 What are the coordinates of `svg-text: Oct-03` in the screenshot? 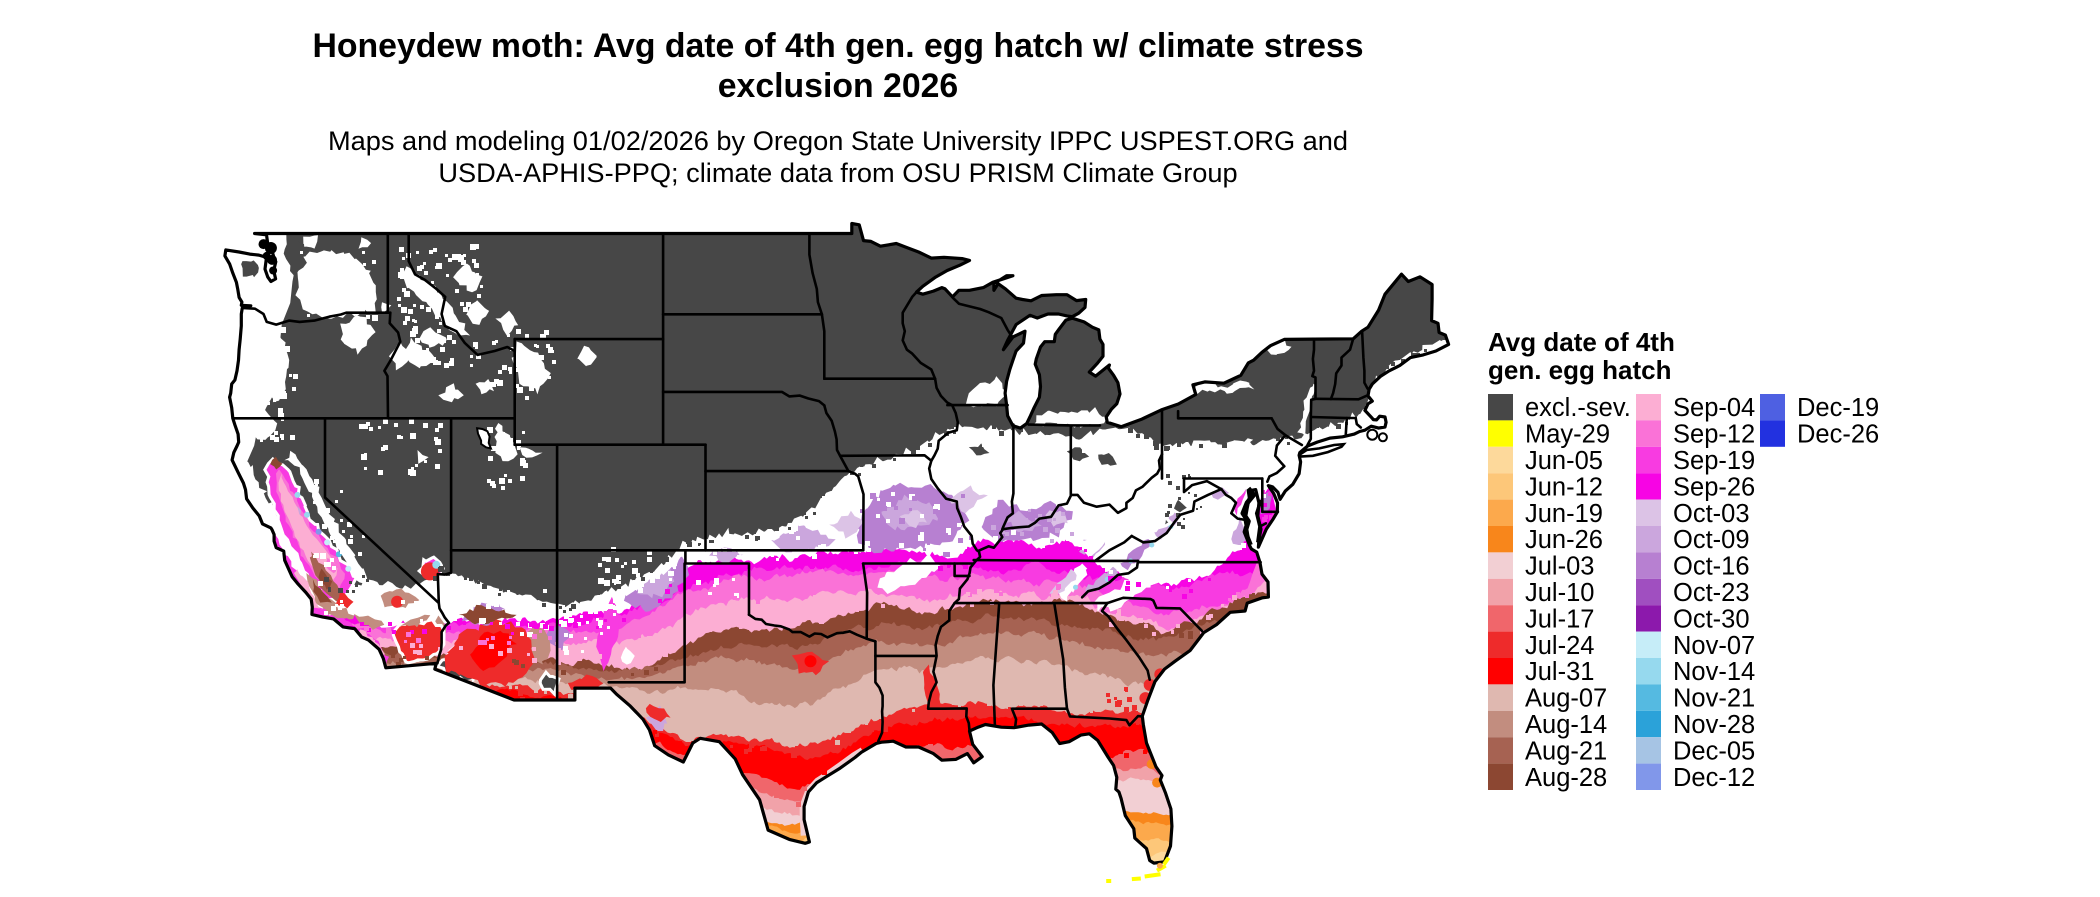 It's located at (1711, 514).